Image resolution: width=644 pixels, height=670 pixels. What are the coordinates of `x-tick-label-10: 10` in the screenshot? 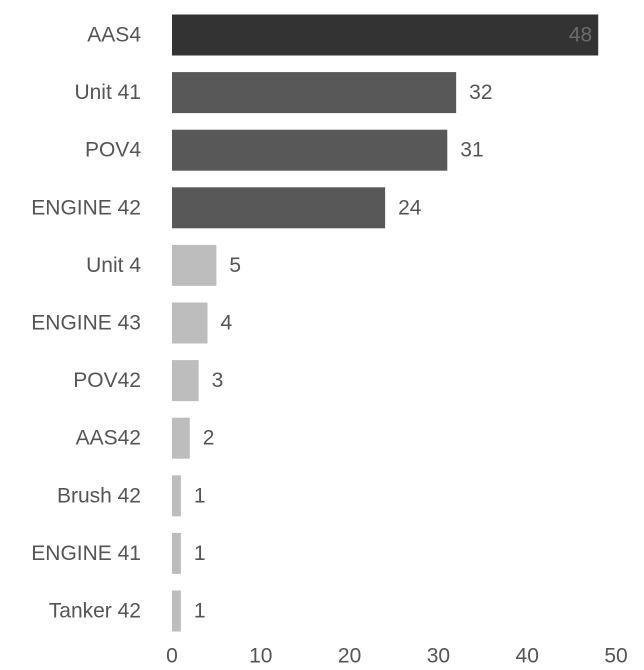 It's located at (260, 656).